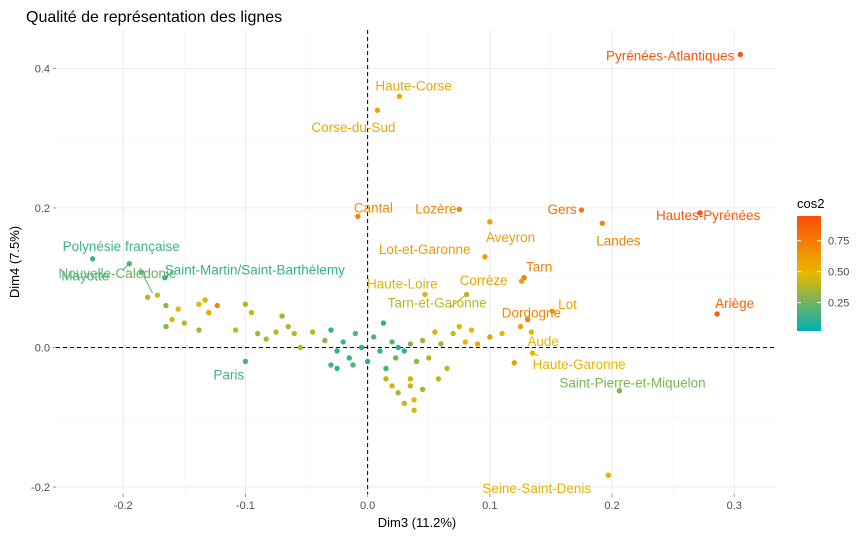 The height and width of the screenshot is (538, 866). I want to click on point-label: Hautes-Pyrénées, so click(708, 215).